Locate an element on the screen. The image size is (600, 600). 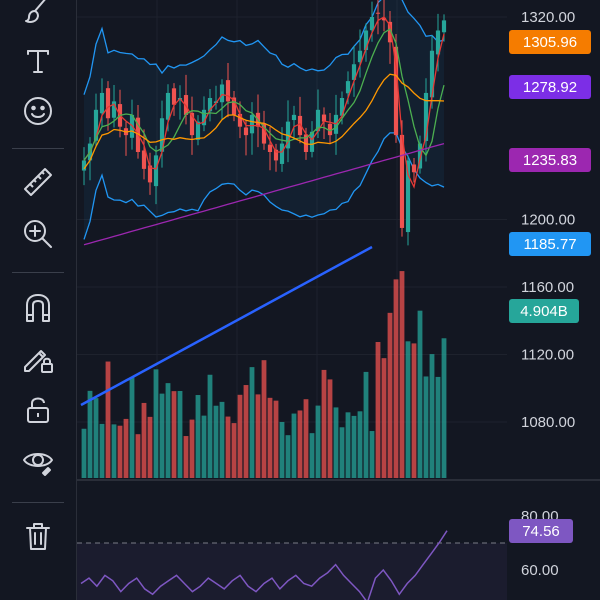
trend-line-drawing is located at coordinates (226, 326).